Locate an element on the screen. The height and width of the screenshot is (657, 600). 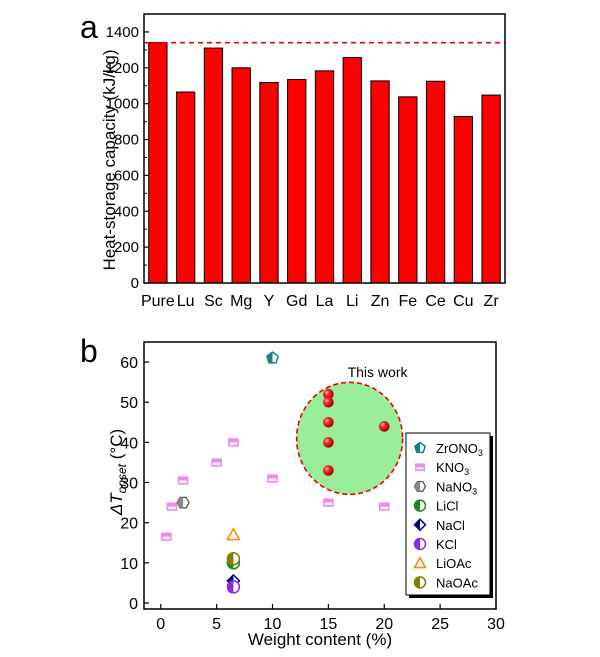
y-tick-label: 1200 is located at coordinates (122, 68).